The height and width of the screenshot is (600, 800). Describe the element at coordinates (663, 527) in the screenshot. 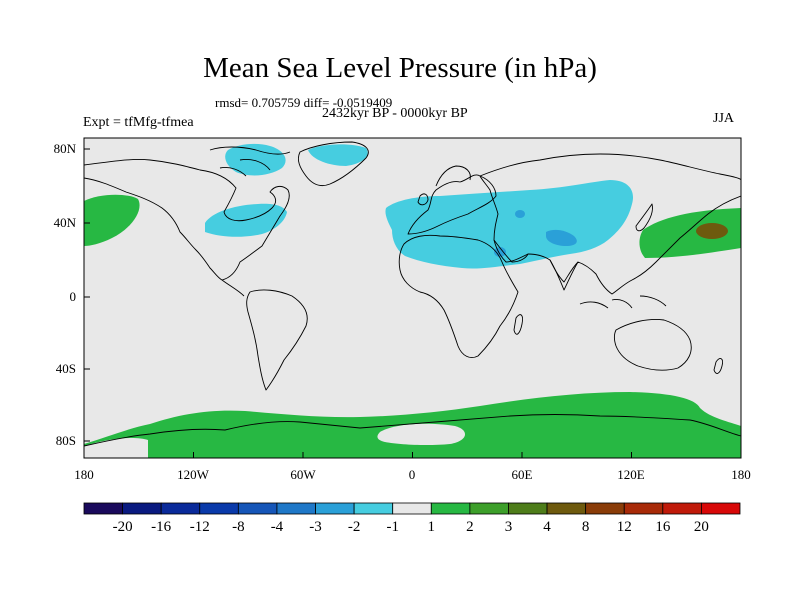

I see `colorbar-label: 16` at that location.